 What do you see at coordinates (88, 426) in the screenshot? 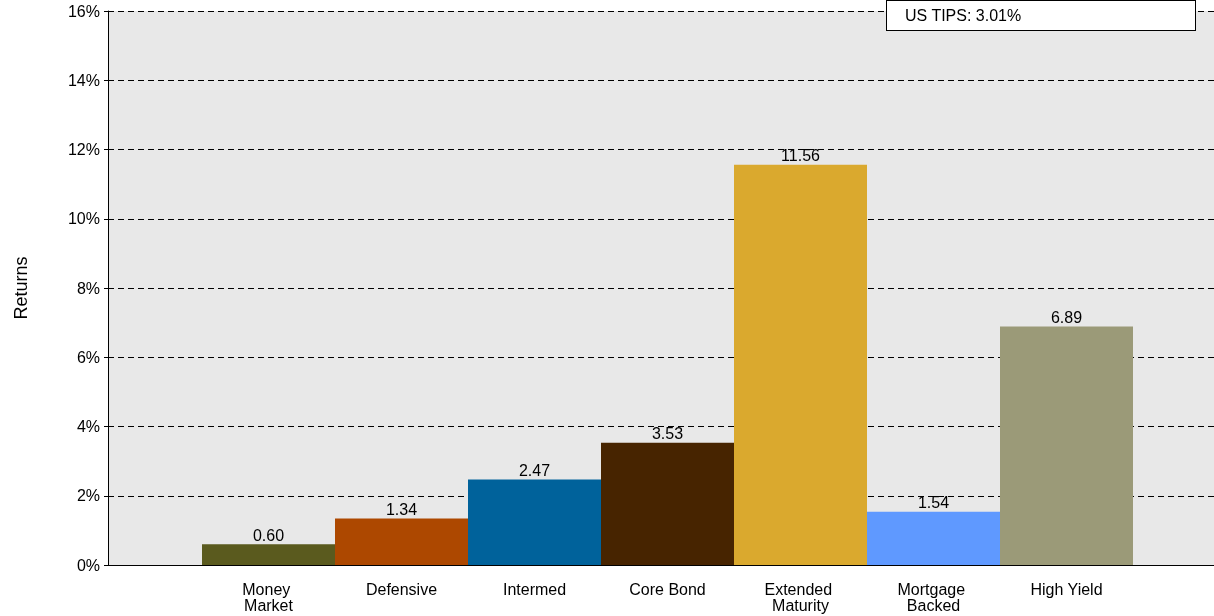
I see `y-tick-label: 4%` at bounding box center [88, 426].